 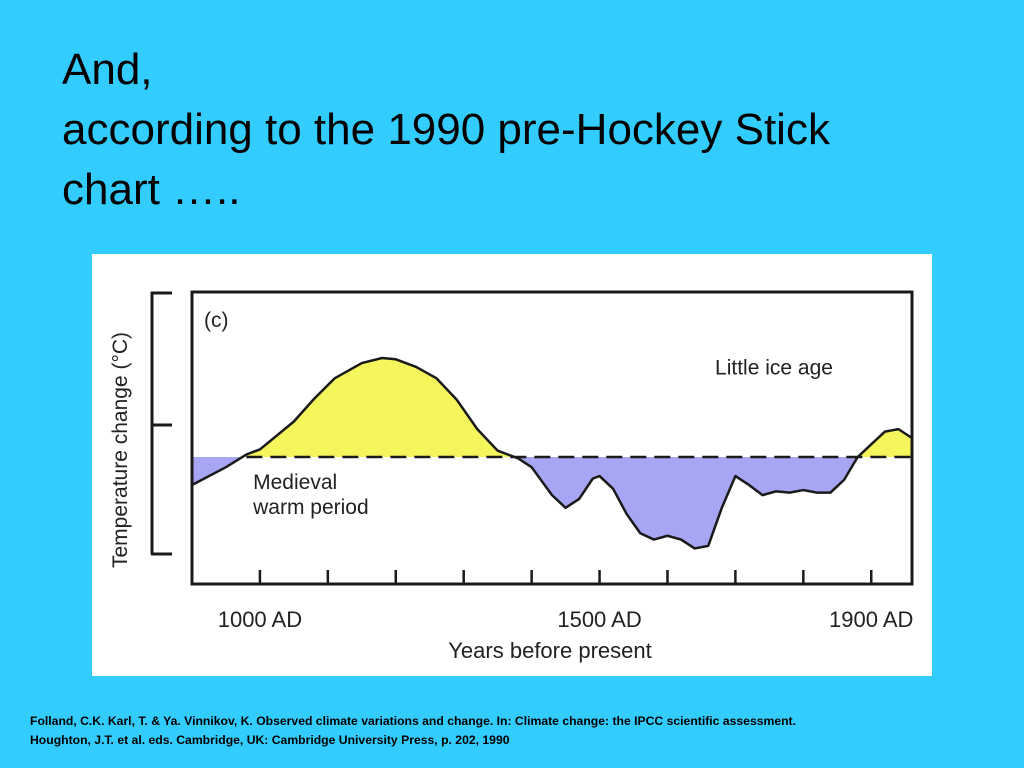 What do you see at coordinates (686, 503) in the screenshot?
I see `cool-anomaly-fill` at bounding box center [686, 503].